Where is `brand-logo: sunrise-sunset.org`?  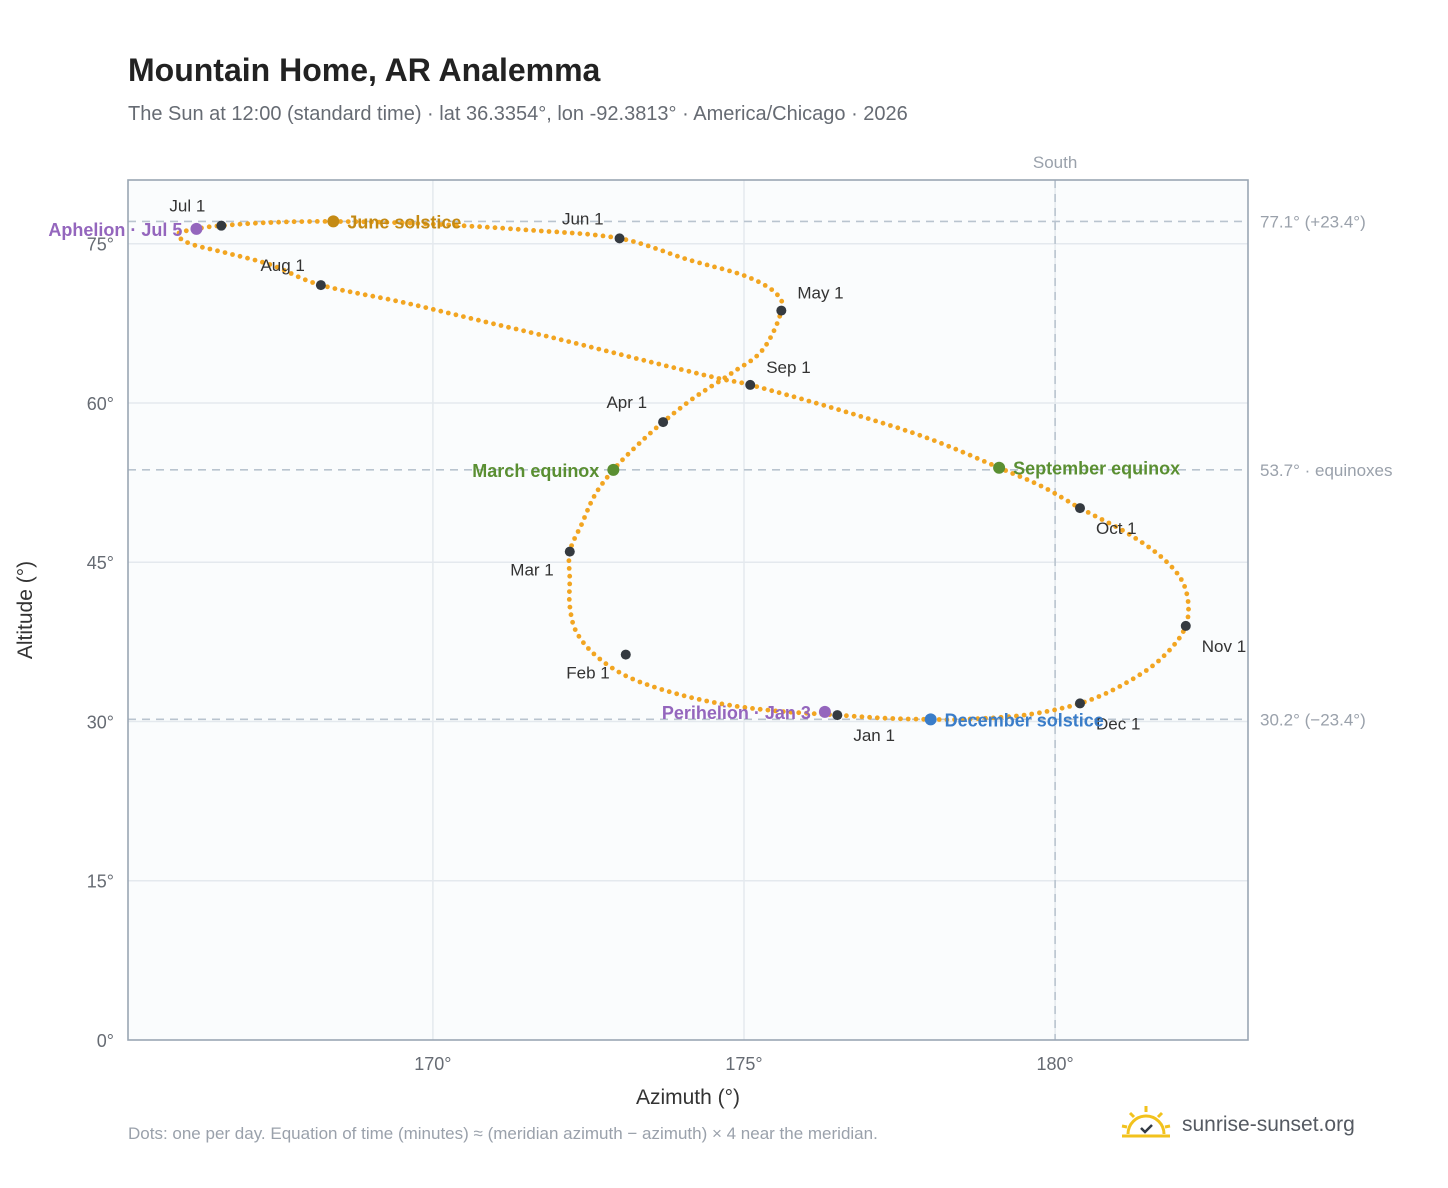 brand-logo: sunrise-sunset.org is located at coordinates (1237, 1125).